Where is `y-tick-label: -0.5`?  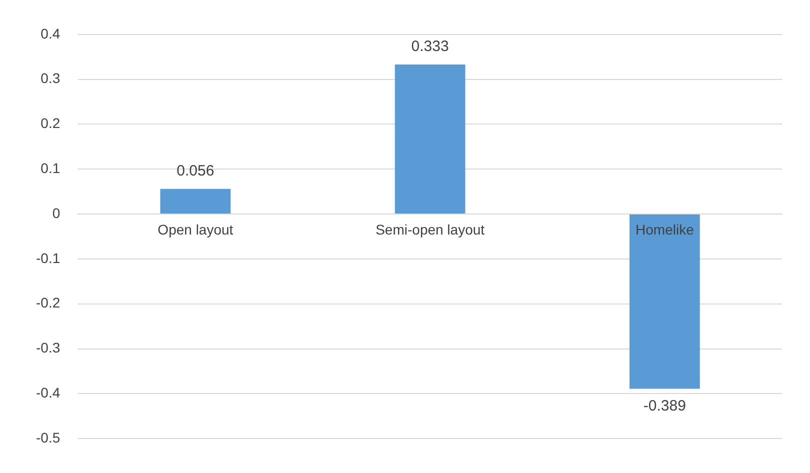
y-tick-label: -0.5 is located at coordinates (48, 437).